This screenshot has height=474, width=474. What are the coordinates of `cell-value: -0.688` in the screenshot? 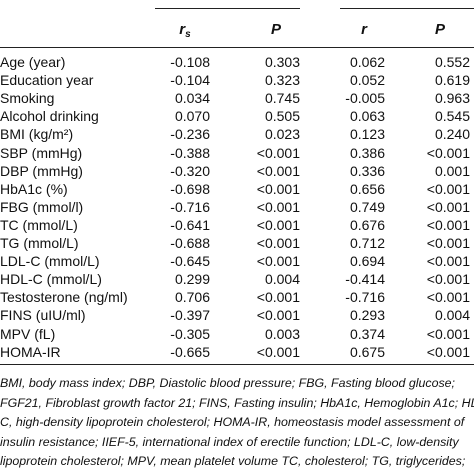 It's located at (190, 243).